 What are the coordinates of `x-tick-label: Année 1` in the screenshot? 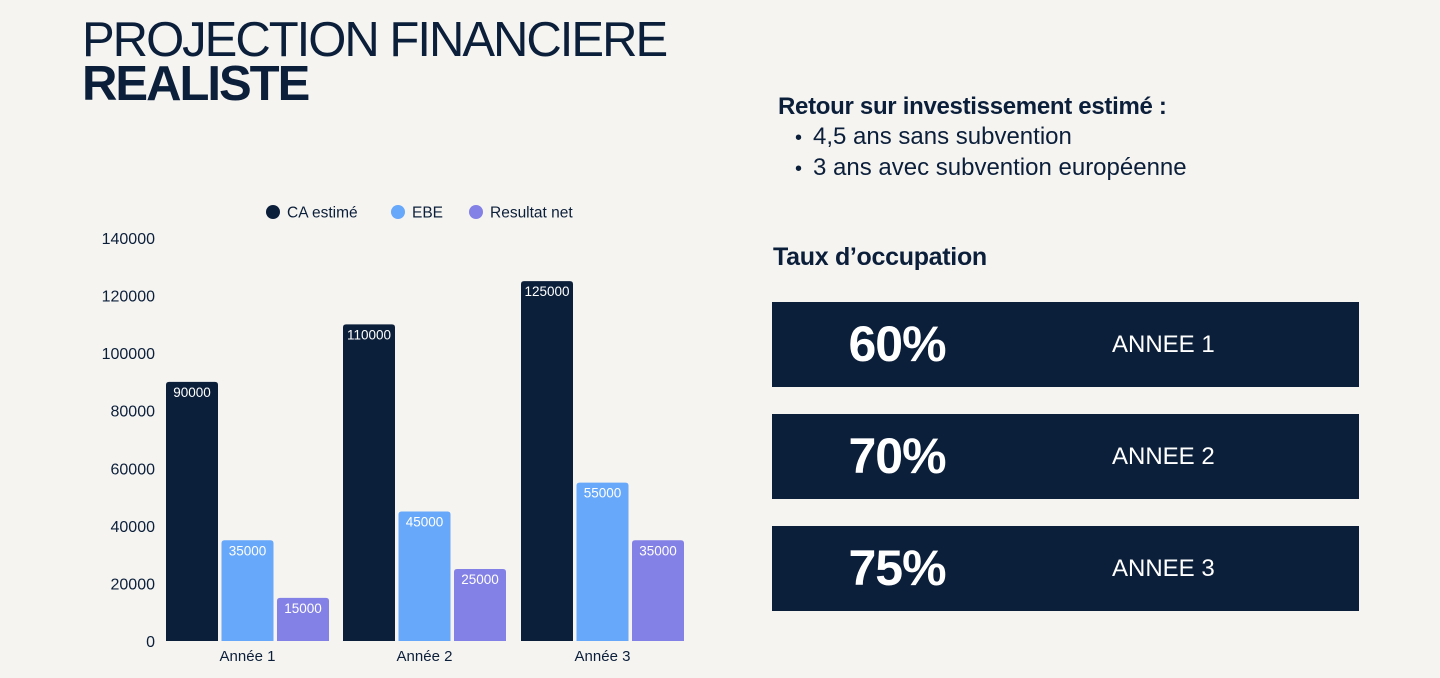 It's located at (248, 656).